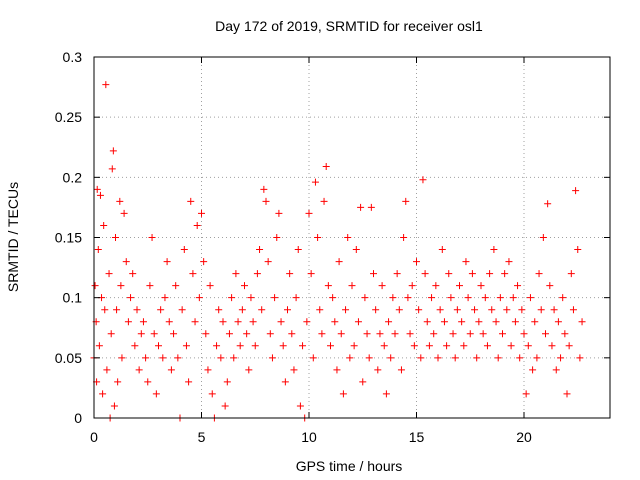 The height and width of the screenshot is (480, 640). Describe the element at coordinates (73, 57) in the screenshot. I see `y-tick-label: 0.3` at that location.